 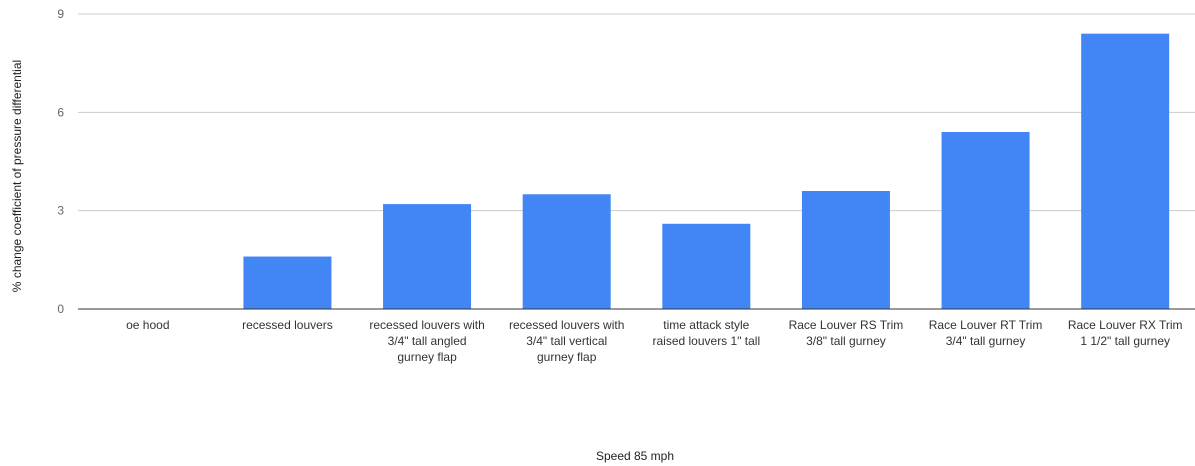 What do you see at coordinates (287, 325) in the screenshot?
I see `x-category-label: recessed louvers` at bounding box center [287, 325].